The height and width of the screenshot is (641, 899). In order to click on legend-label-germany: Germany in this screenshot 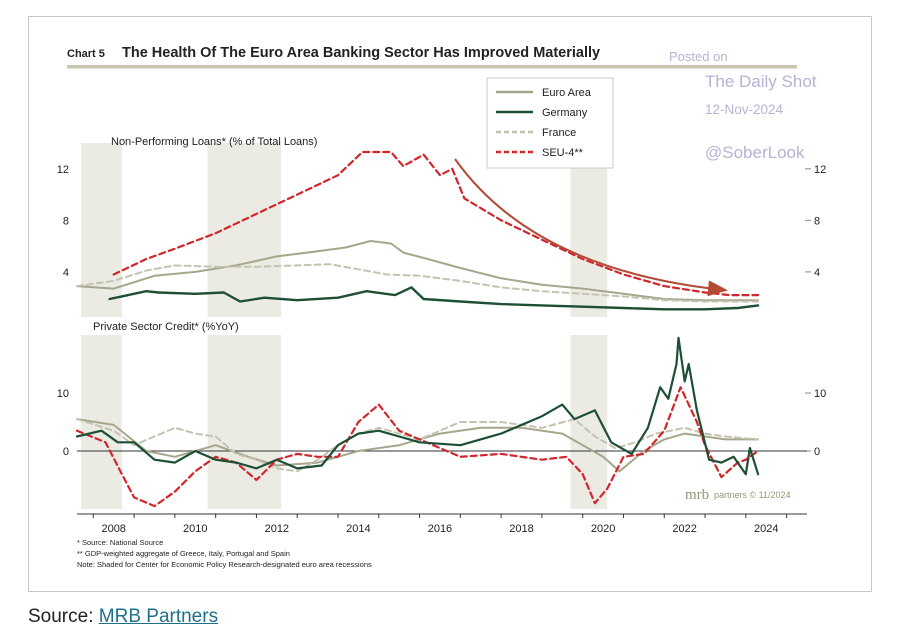, I will do `click(565, 113)`.